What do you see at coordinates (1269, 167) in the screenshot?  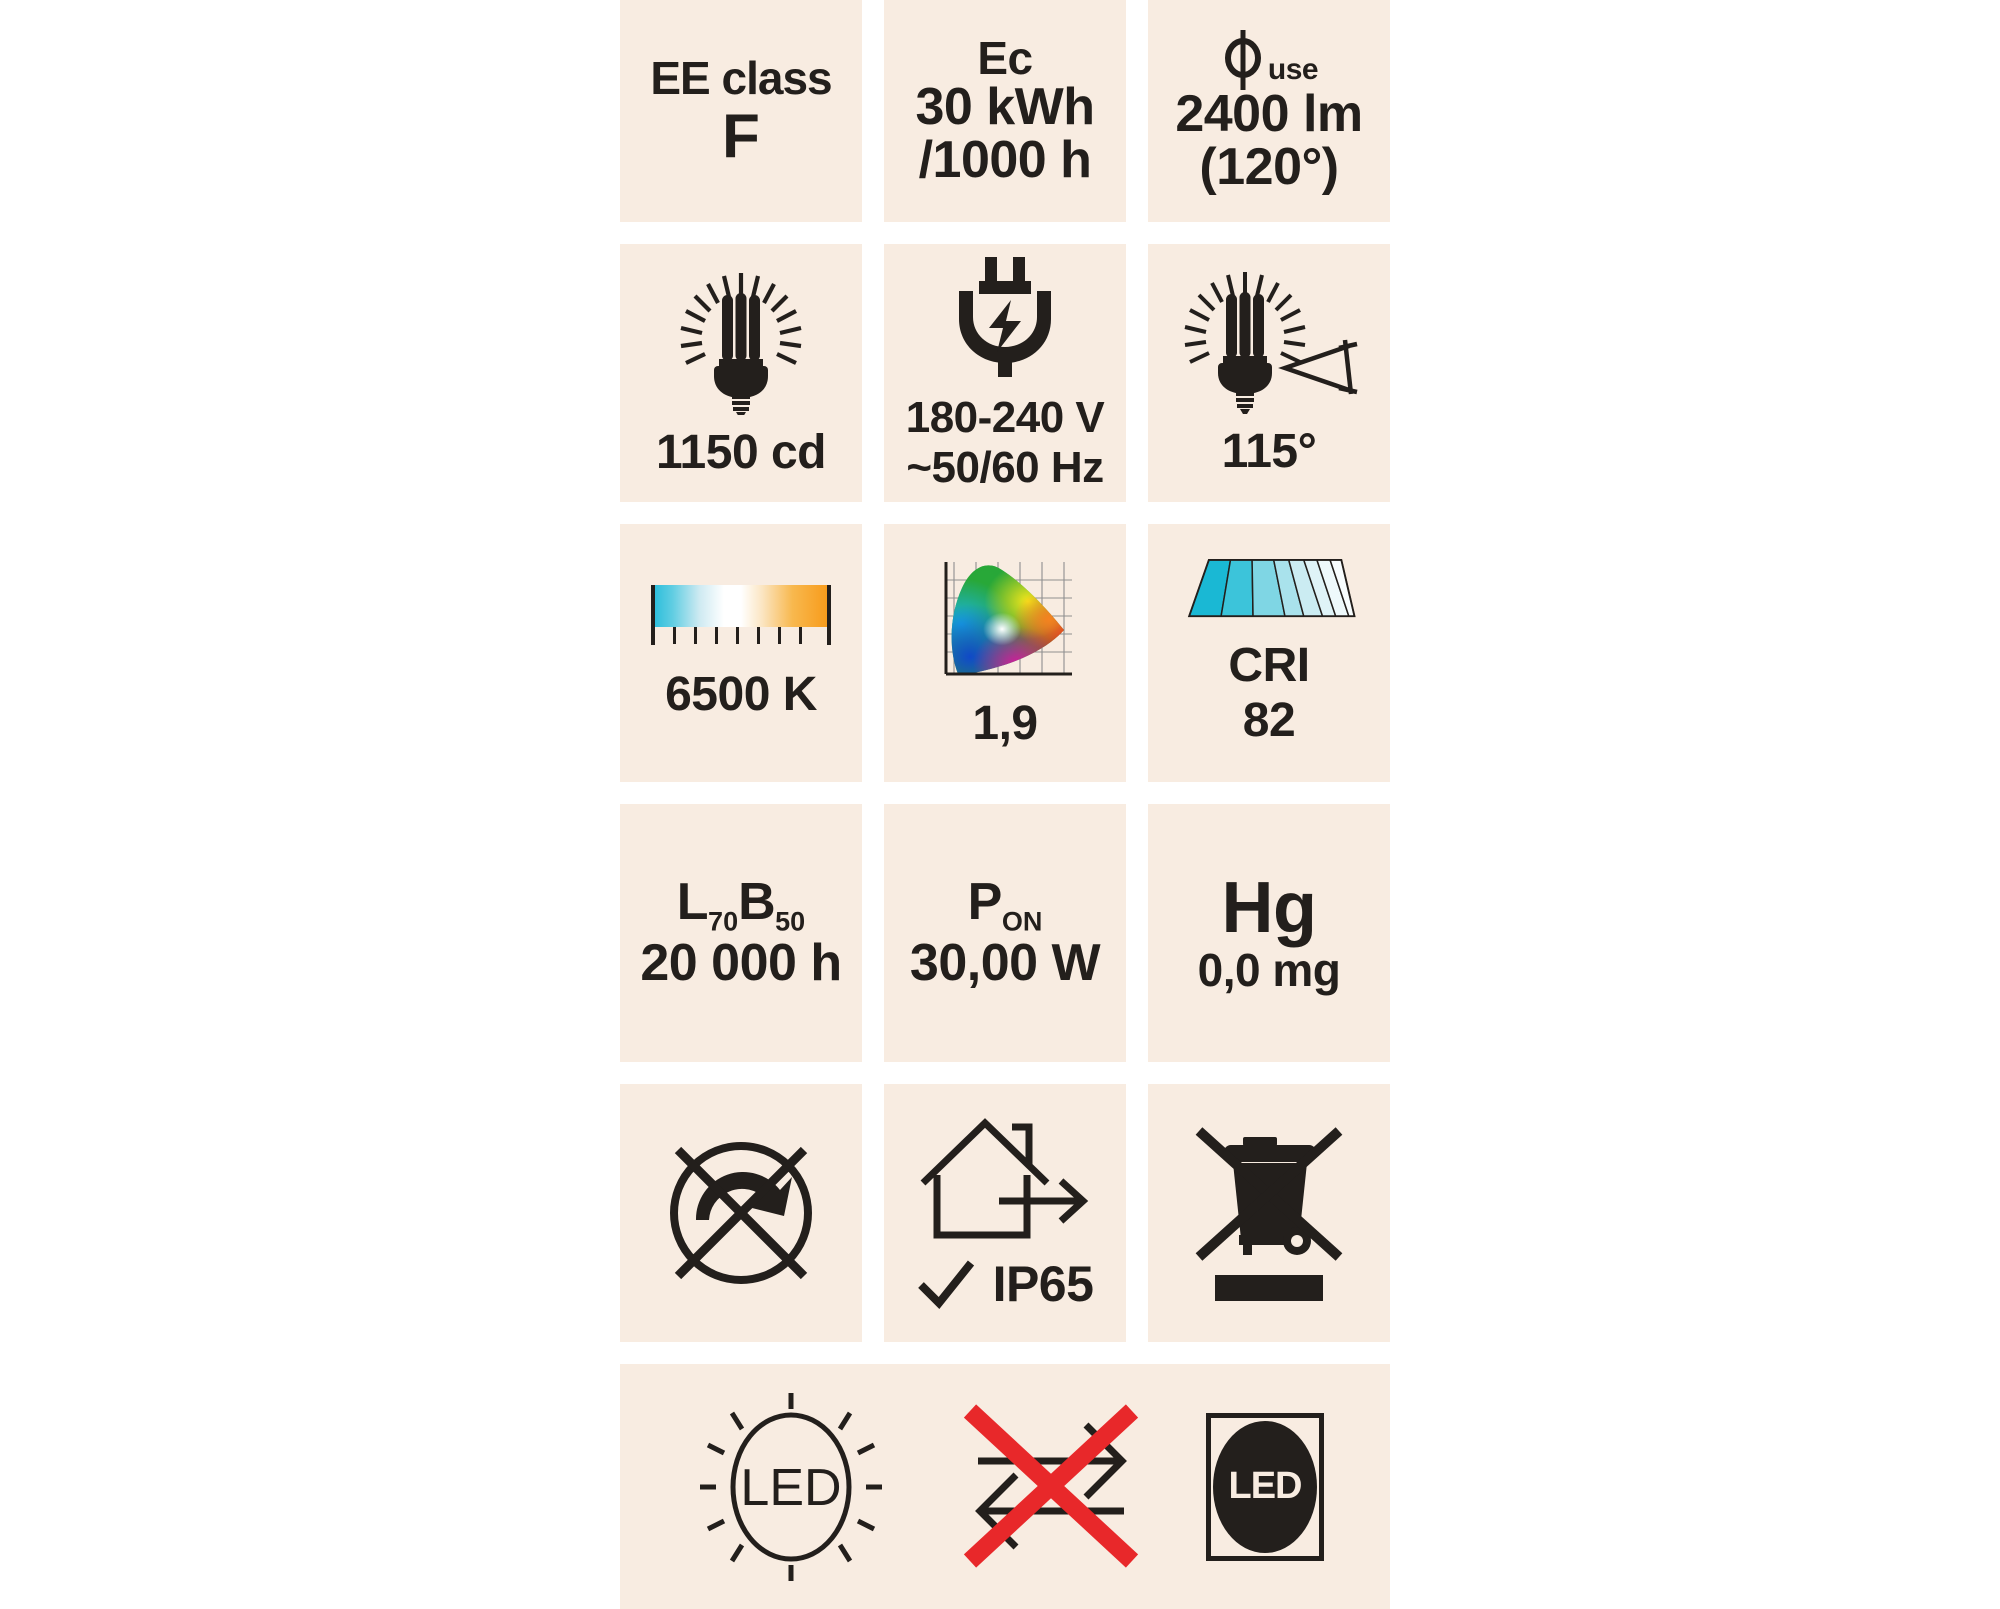 I see `luminous-flux-angle: (120°)` at bounding box center [1269, 167].